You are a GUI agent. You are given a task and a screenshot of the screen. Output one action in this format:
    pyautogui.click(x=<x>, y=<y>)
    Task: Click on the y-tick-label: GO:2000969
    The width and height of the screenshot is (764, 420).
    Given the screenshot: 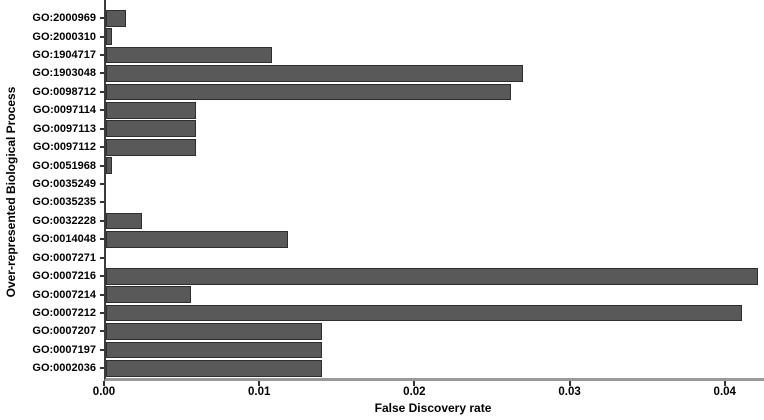 What is the action you would take?
    pyautogui.click(x=64, y=18)
    